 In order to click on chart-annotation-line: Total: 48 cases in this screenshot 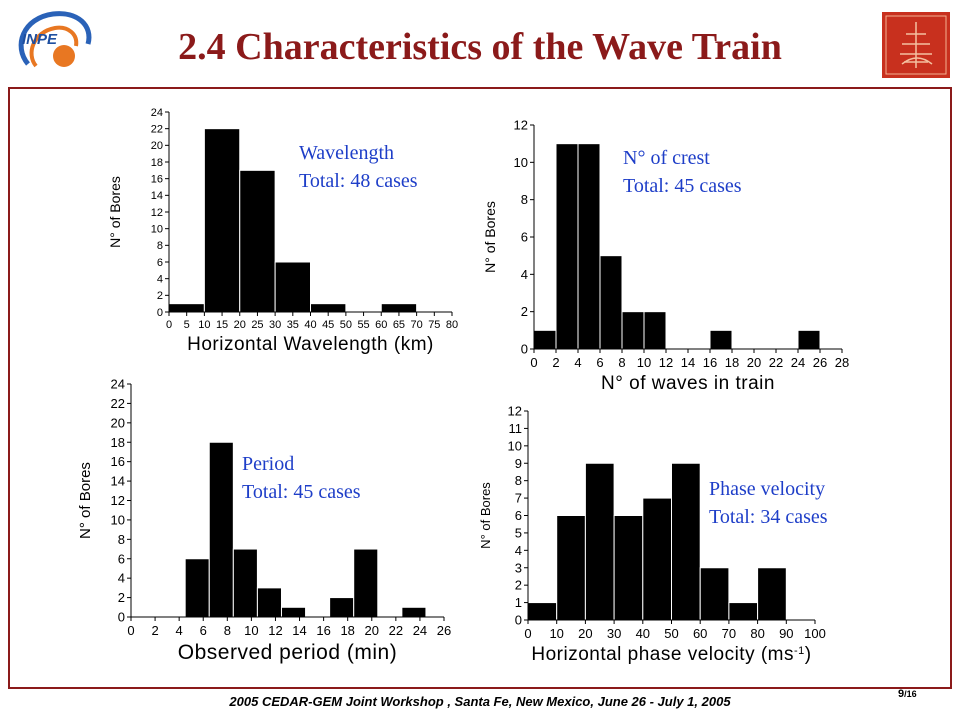, I will do `click(358, 181)`.